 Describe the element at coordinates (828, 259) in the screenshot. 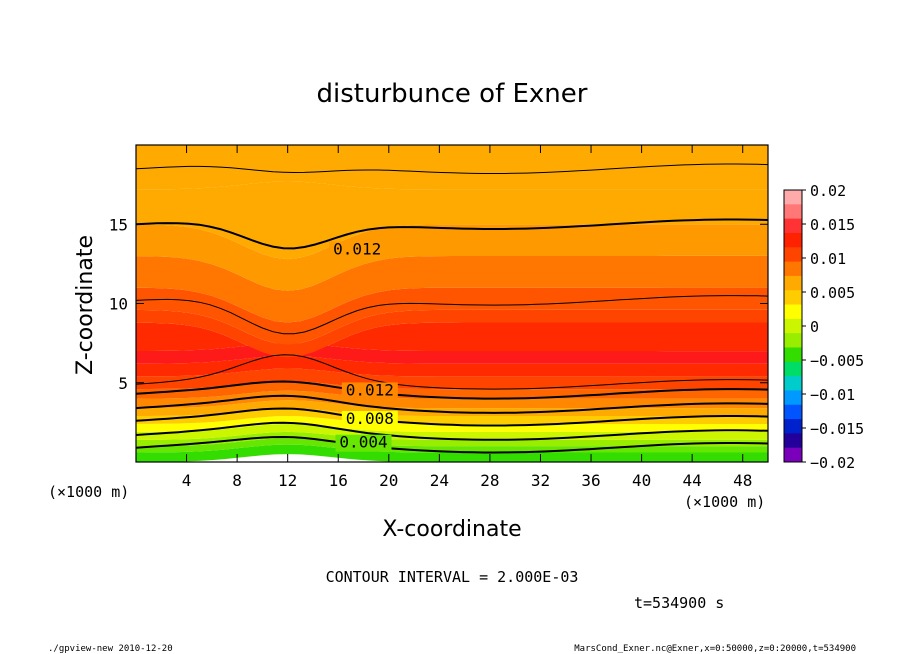

I see `colorbar-label: 0.01` at that location.